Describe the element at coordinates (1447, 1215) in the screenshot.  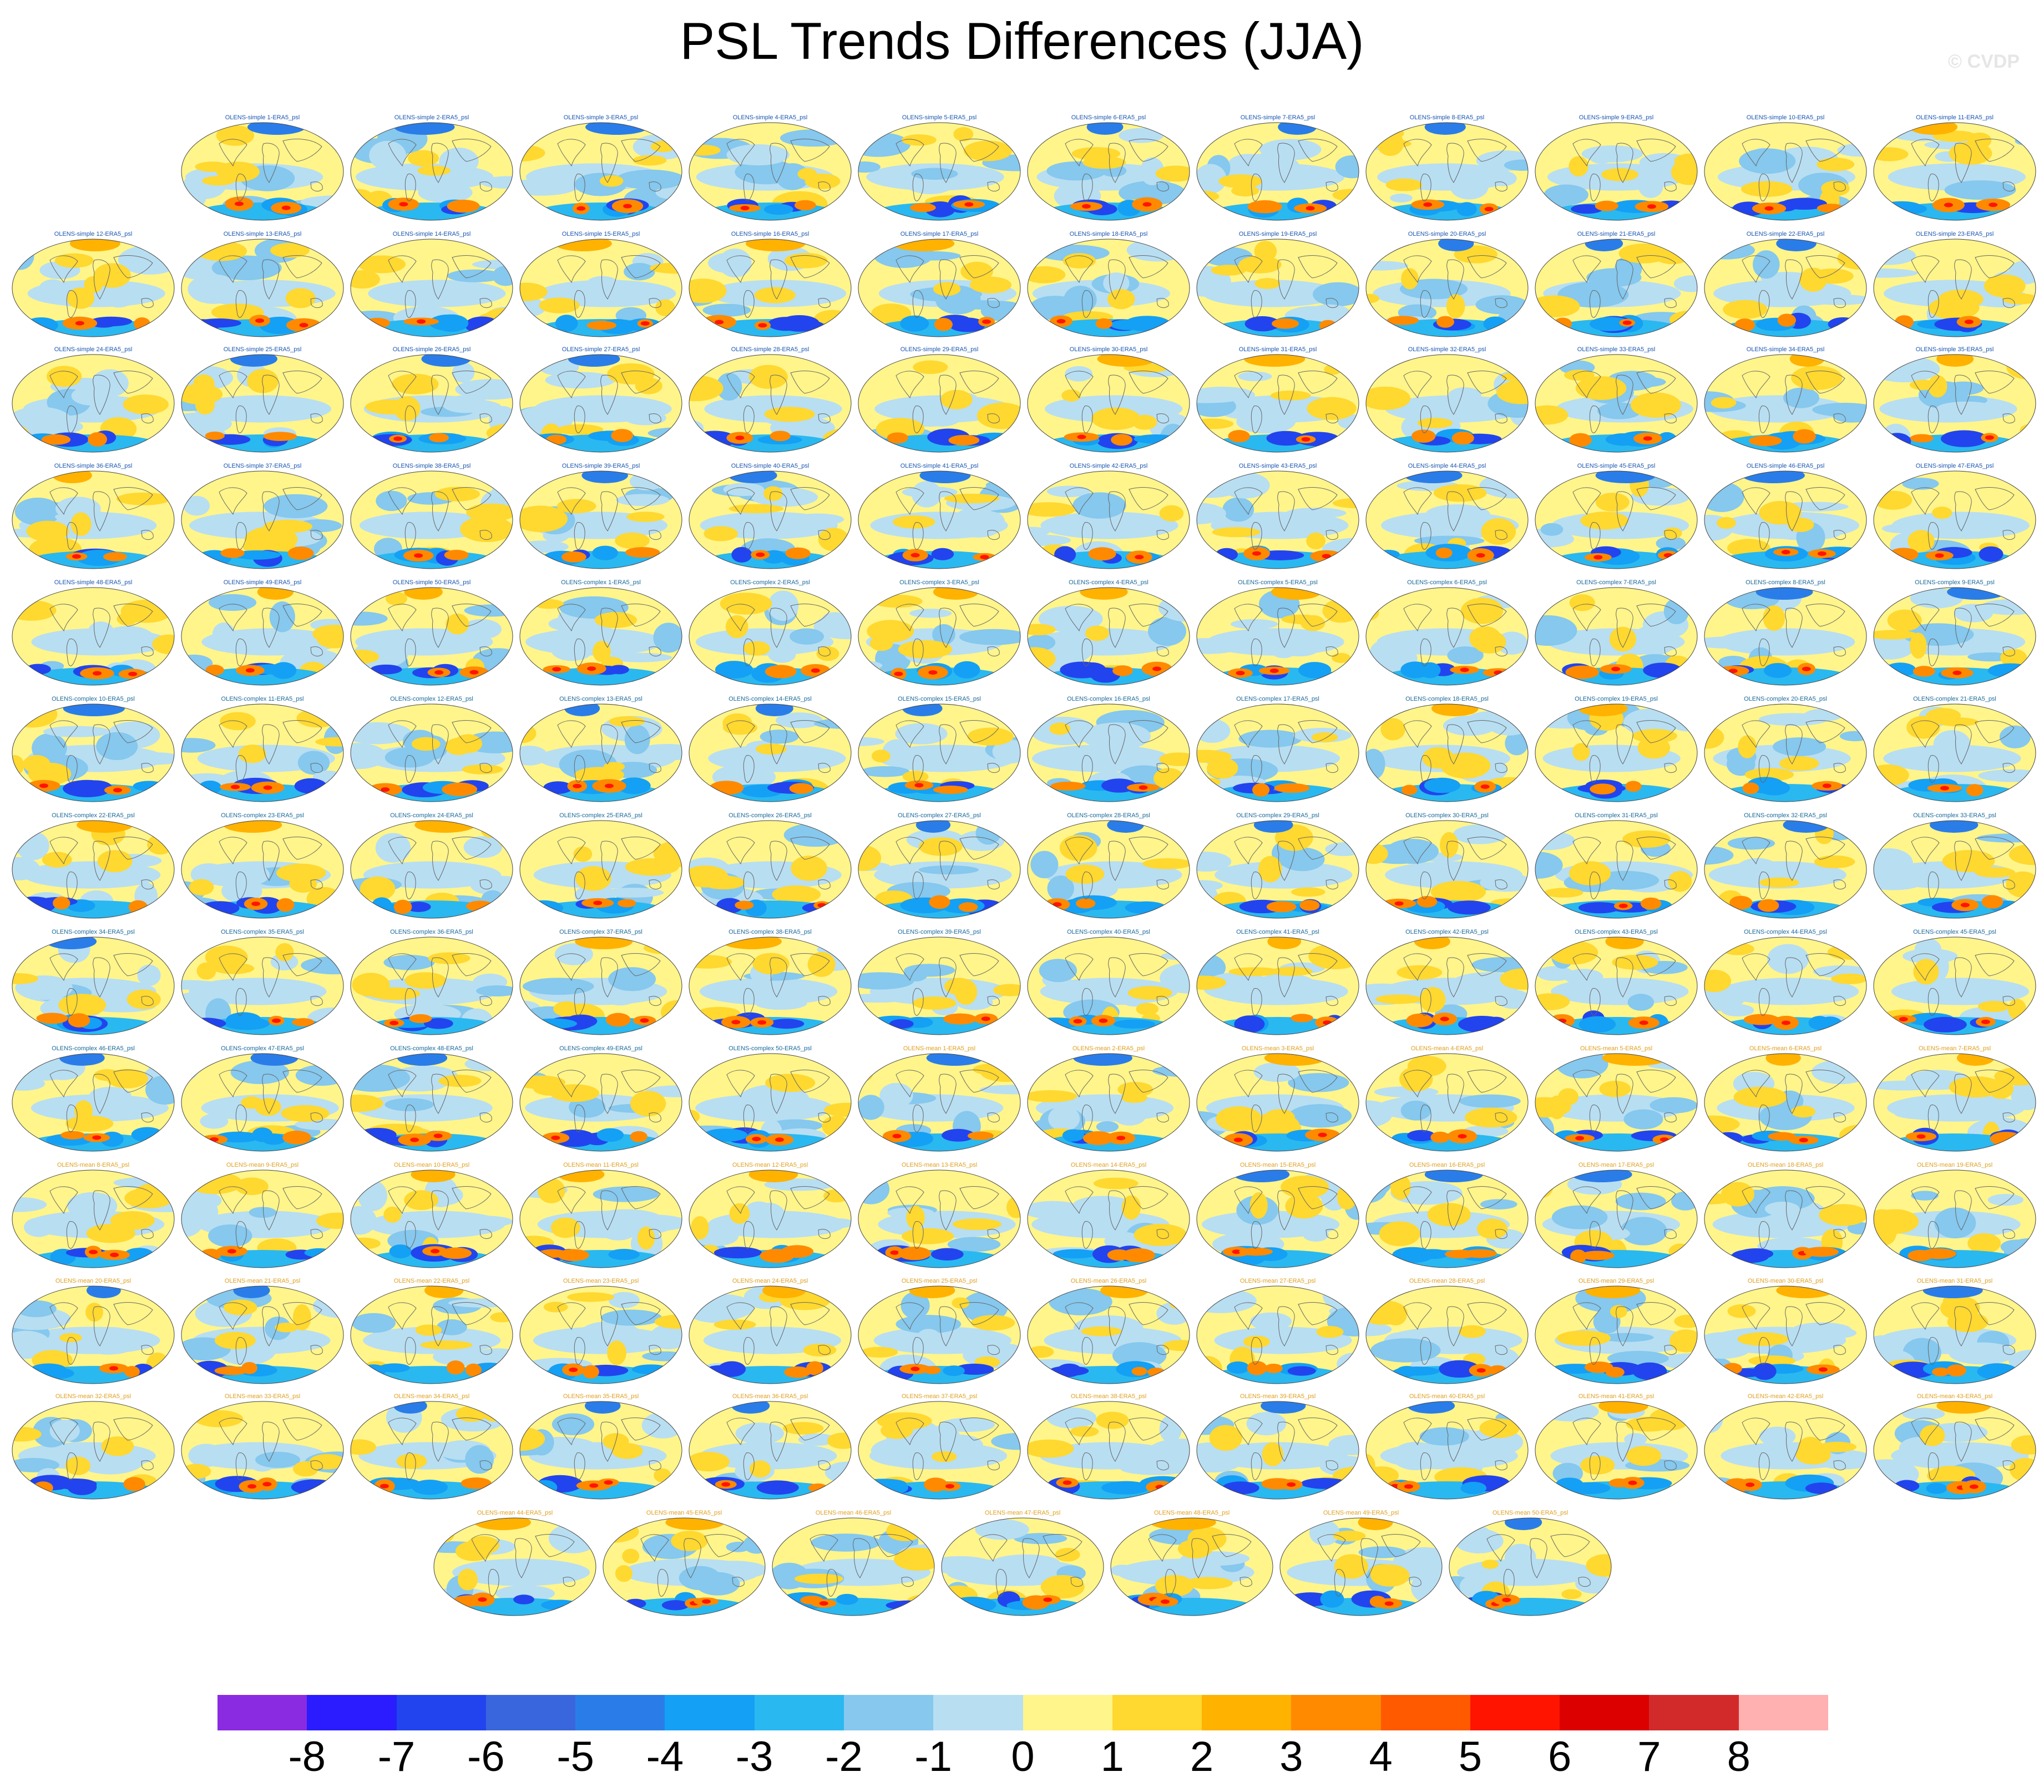
I see `map-panel: OLENS-mean 16-ERA5_psl` at that location.